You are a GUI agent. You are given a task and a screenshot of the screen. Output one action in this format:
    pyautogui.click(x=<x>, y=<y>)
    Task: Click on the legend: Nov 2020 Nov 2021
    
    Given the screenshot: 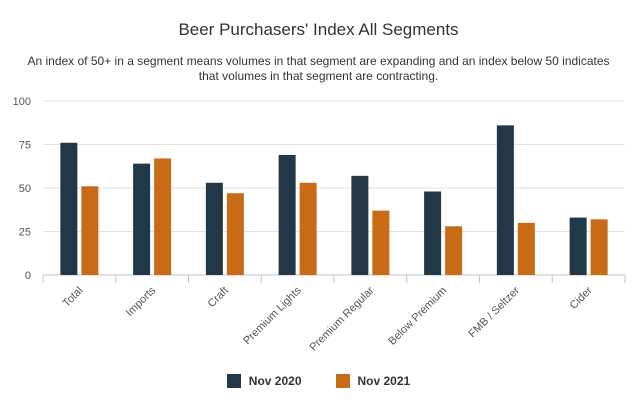 What is the action you would take?
    pyautogui.click(x=318, y=381)
    